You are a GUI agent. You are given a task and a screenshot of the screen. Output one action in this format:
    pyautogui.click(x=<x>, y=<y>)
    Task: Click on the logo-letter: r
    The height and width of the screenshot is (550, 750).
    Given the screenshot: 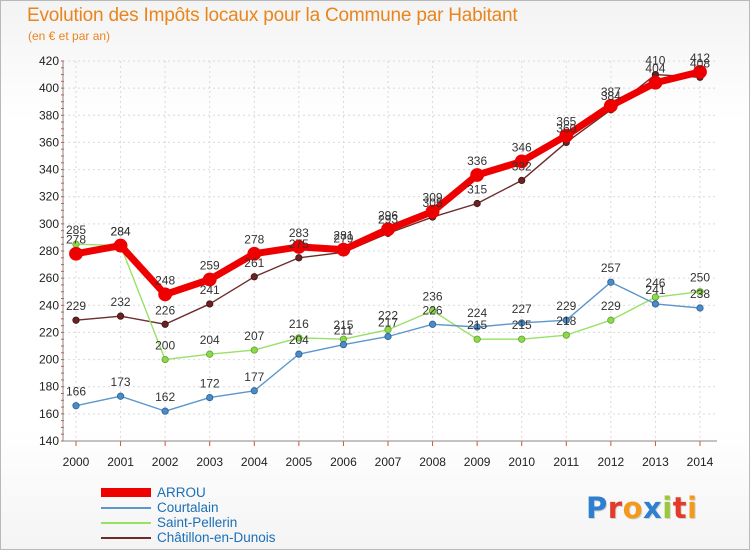 What is the action you would take?
    pyautogui.click(x=615, y=508)
    